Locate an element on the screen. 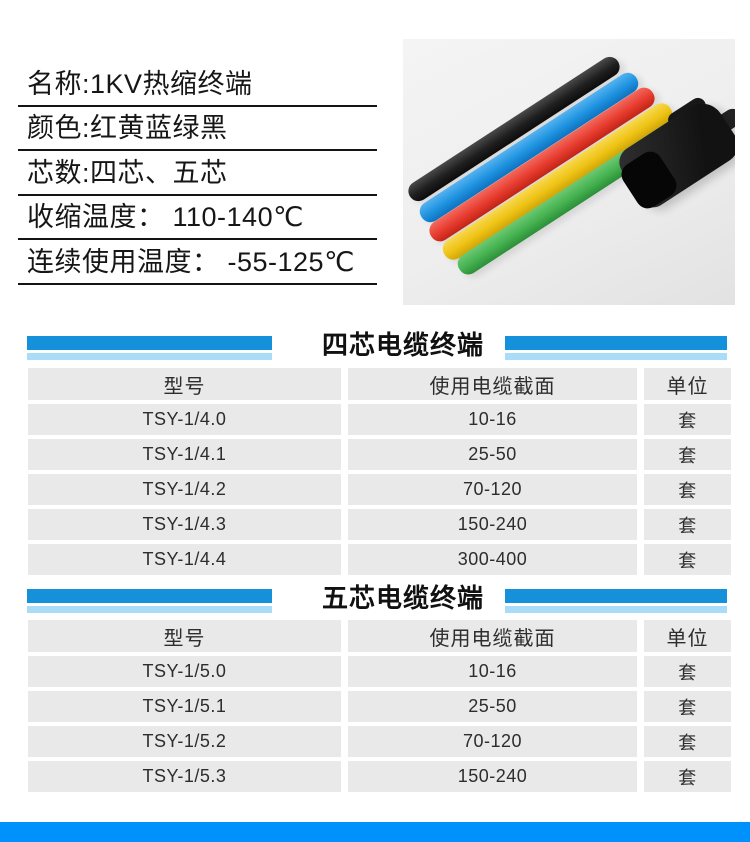 The height and width of the screenshot is (842, 750). table-cell: TSY-1/4.4 is located at coordinates (184, 559).